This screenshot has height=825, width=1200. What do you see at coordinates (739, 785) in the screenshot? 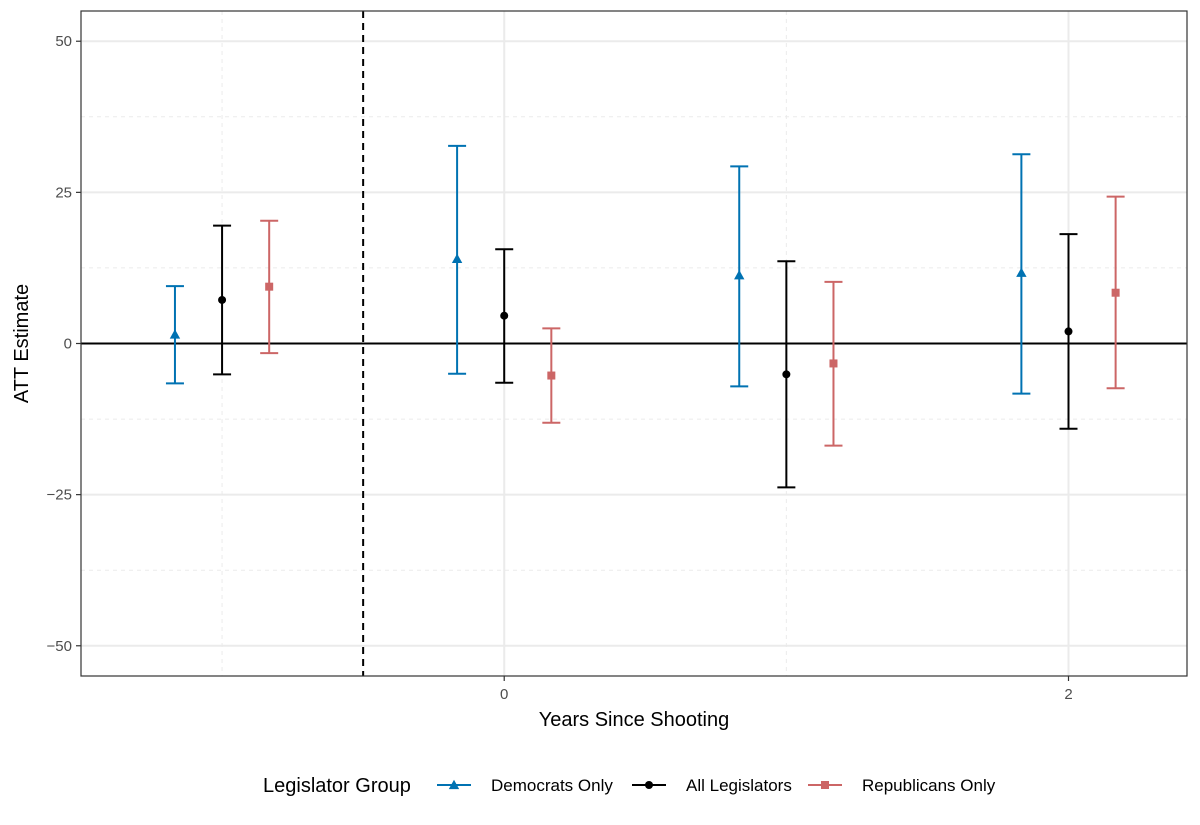
I see `legend-label: All Legislators` at bounding box center [739, 785].